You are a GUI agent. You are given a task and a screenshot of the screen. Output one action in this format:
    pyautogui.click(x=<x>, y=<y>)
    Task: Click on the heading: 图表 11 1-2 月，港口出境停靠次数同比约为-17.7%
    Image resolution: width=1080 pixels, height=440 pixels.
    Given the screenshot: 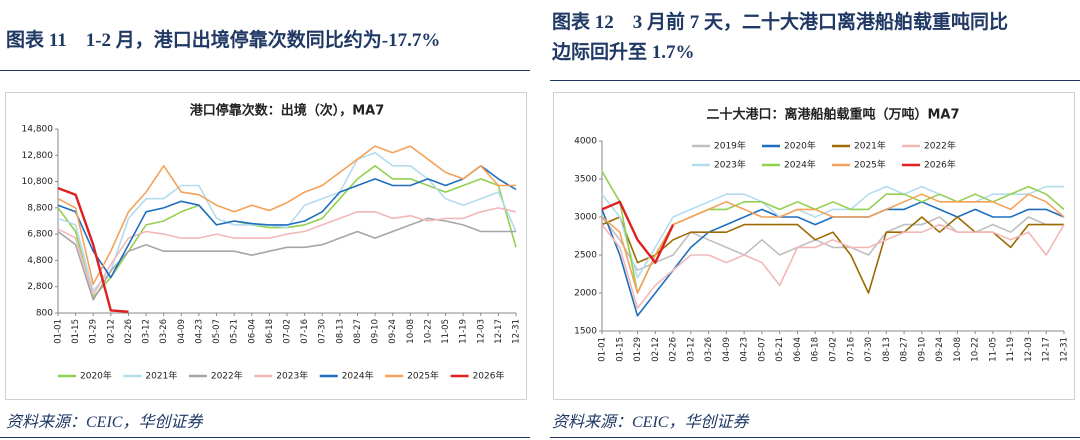 What is the action you would take?
    pyautogui.click(x=223, y=41)
    